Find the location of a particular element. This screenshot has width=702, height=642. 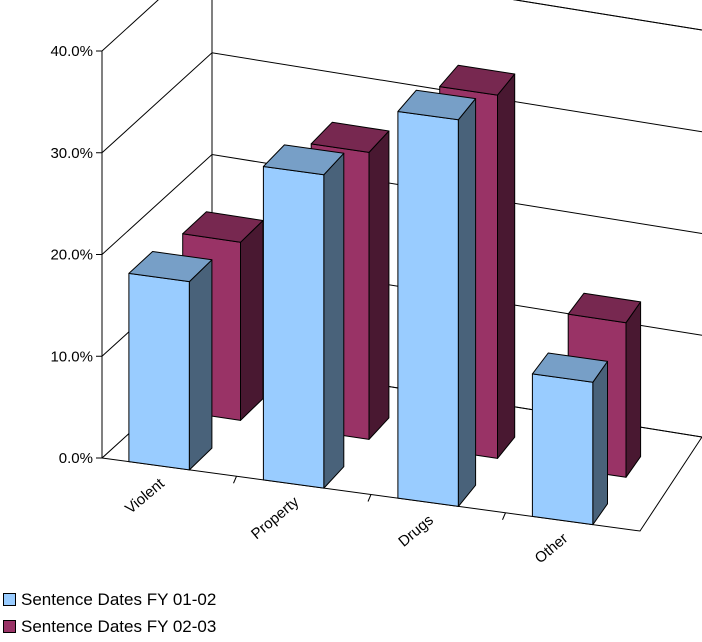

y-tick-label: 0.0% is located at coordinates (76, 458).